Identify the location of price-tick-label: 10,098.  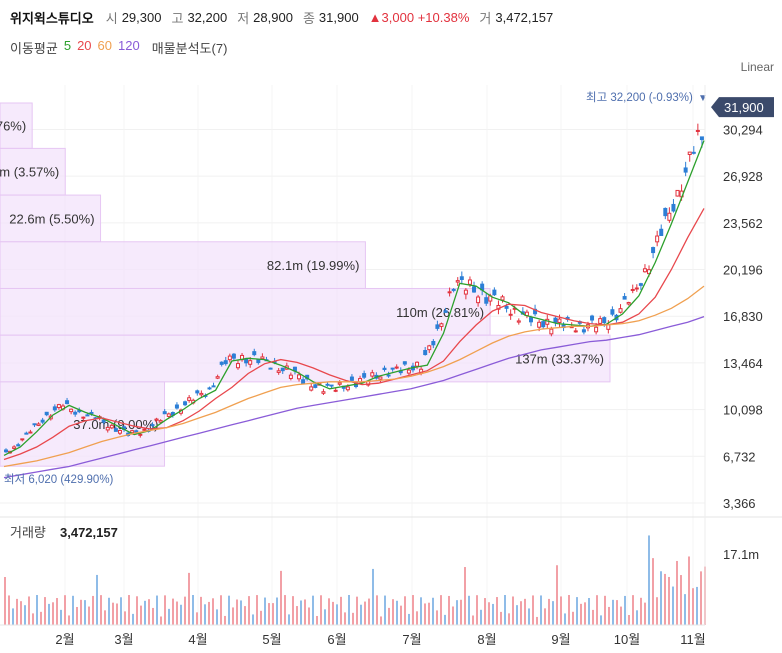
(743, 410).